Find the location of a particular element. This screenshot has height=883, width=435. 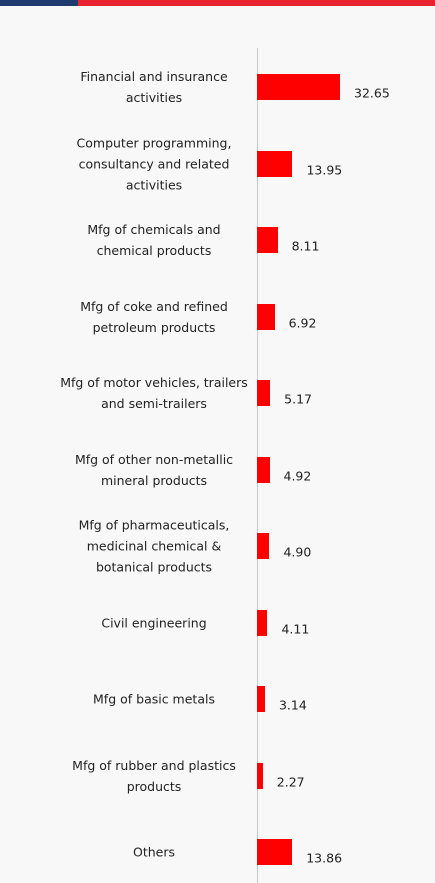

category-label: Mfg of rubber and plastics products is located at coordinates (154, 775).